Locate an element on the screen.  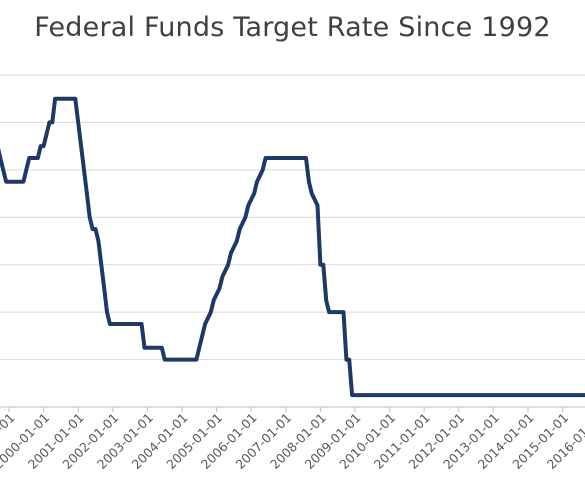
x-axis is located at coordinates (292, 409).